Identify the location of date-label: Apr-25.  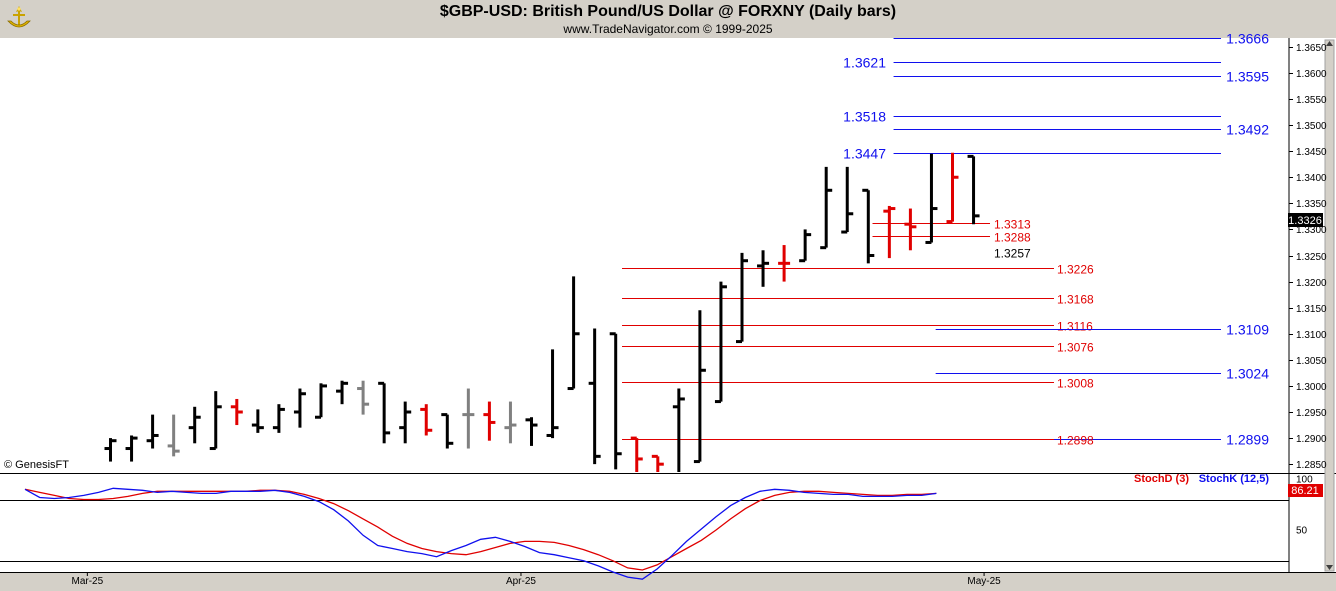
(521, 581).